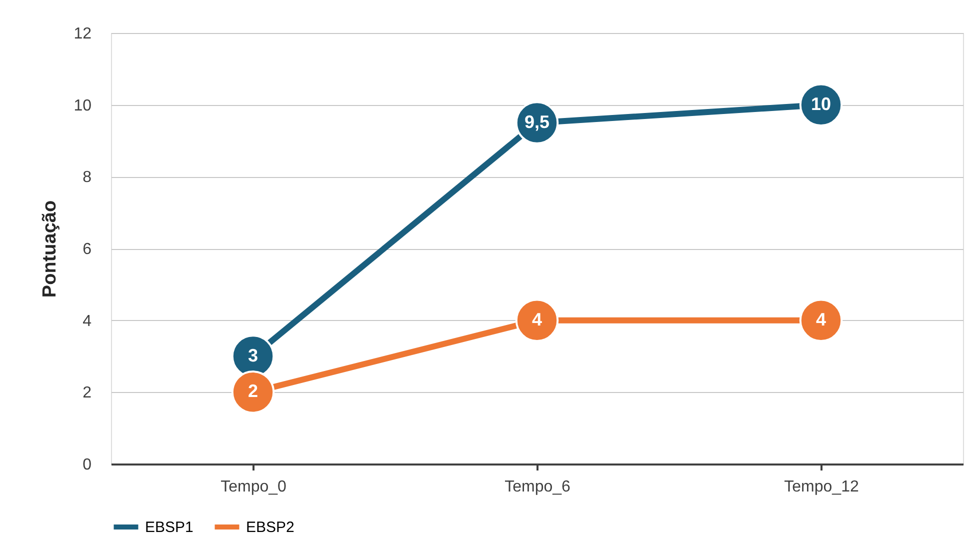 The width and height of the screenshot is (978, 552). I want to click on y-tick-label: 4, so click(87, 321).